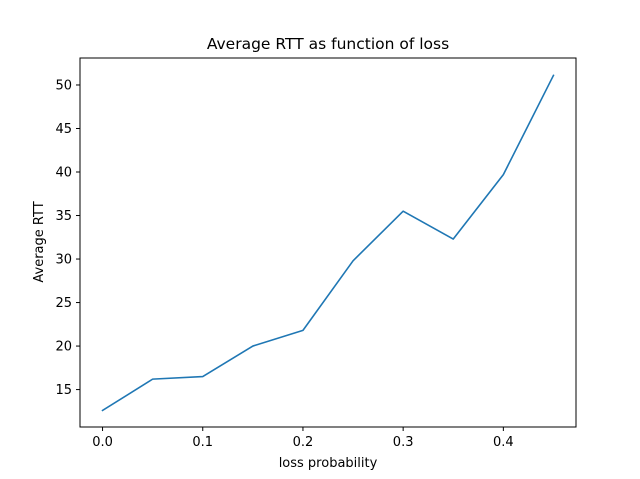  I want to click on chart-title: Average RTT as function of loss, so click(328, 44).